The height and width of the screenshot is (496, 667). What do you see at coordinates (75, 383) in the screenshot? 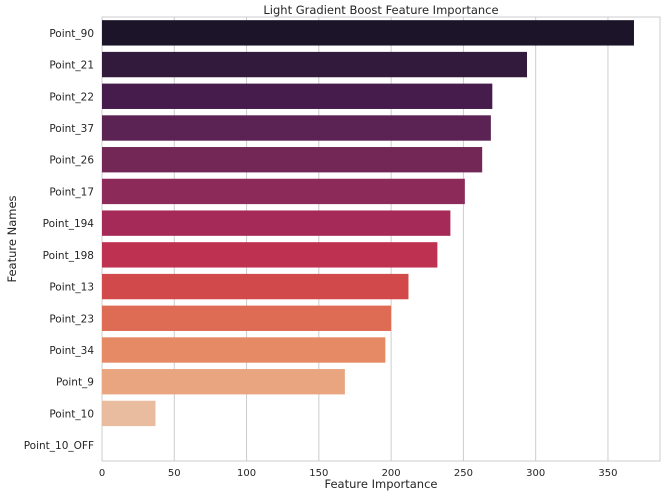
I see `y-tick-label: Point_9` at bounding box center [75, 383].